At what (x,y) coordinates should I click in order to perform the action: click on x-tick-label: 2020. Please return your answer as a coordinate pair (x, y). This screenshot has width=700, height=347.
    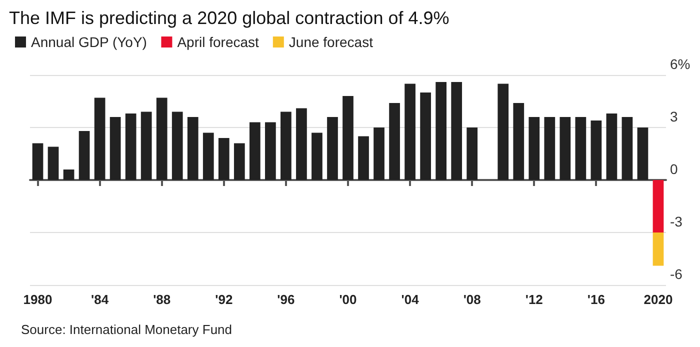
    Looking at the image, I should click on (658, 299).